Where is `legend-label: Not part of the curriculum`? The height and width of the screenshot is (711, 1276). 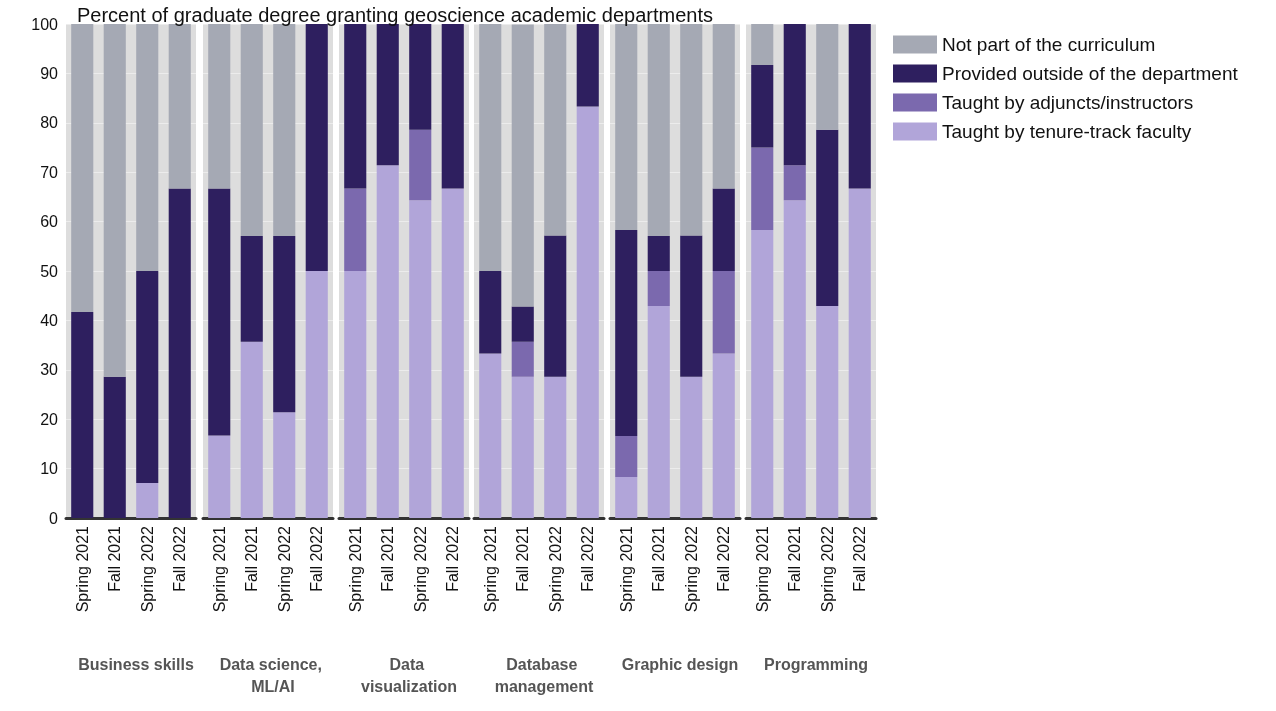 legend-label: Not part of the curriculum is located at coordinates (1049, 44).